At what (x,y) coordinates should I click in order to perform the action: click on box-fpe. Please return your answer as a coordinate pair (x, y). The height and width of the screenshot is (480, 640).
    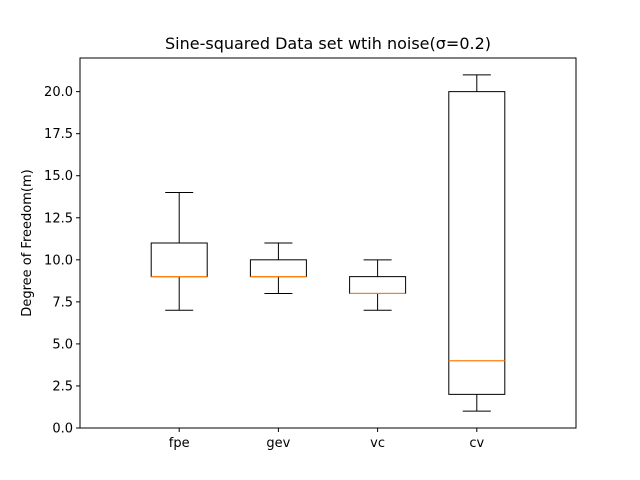
    Looking at the image, I should click on (179, 251).